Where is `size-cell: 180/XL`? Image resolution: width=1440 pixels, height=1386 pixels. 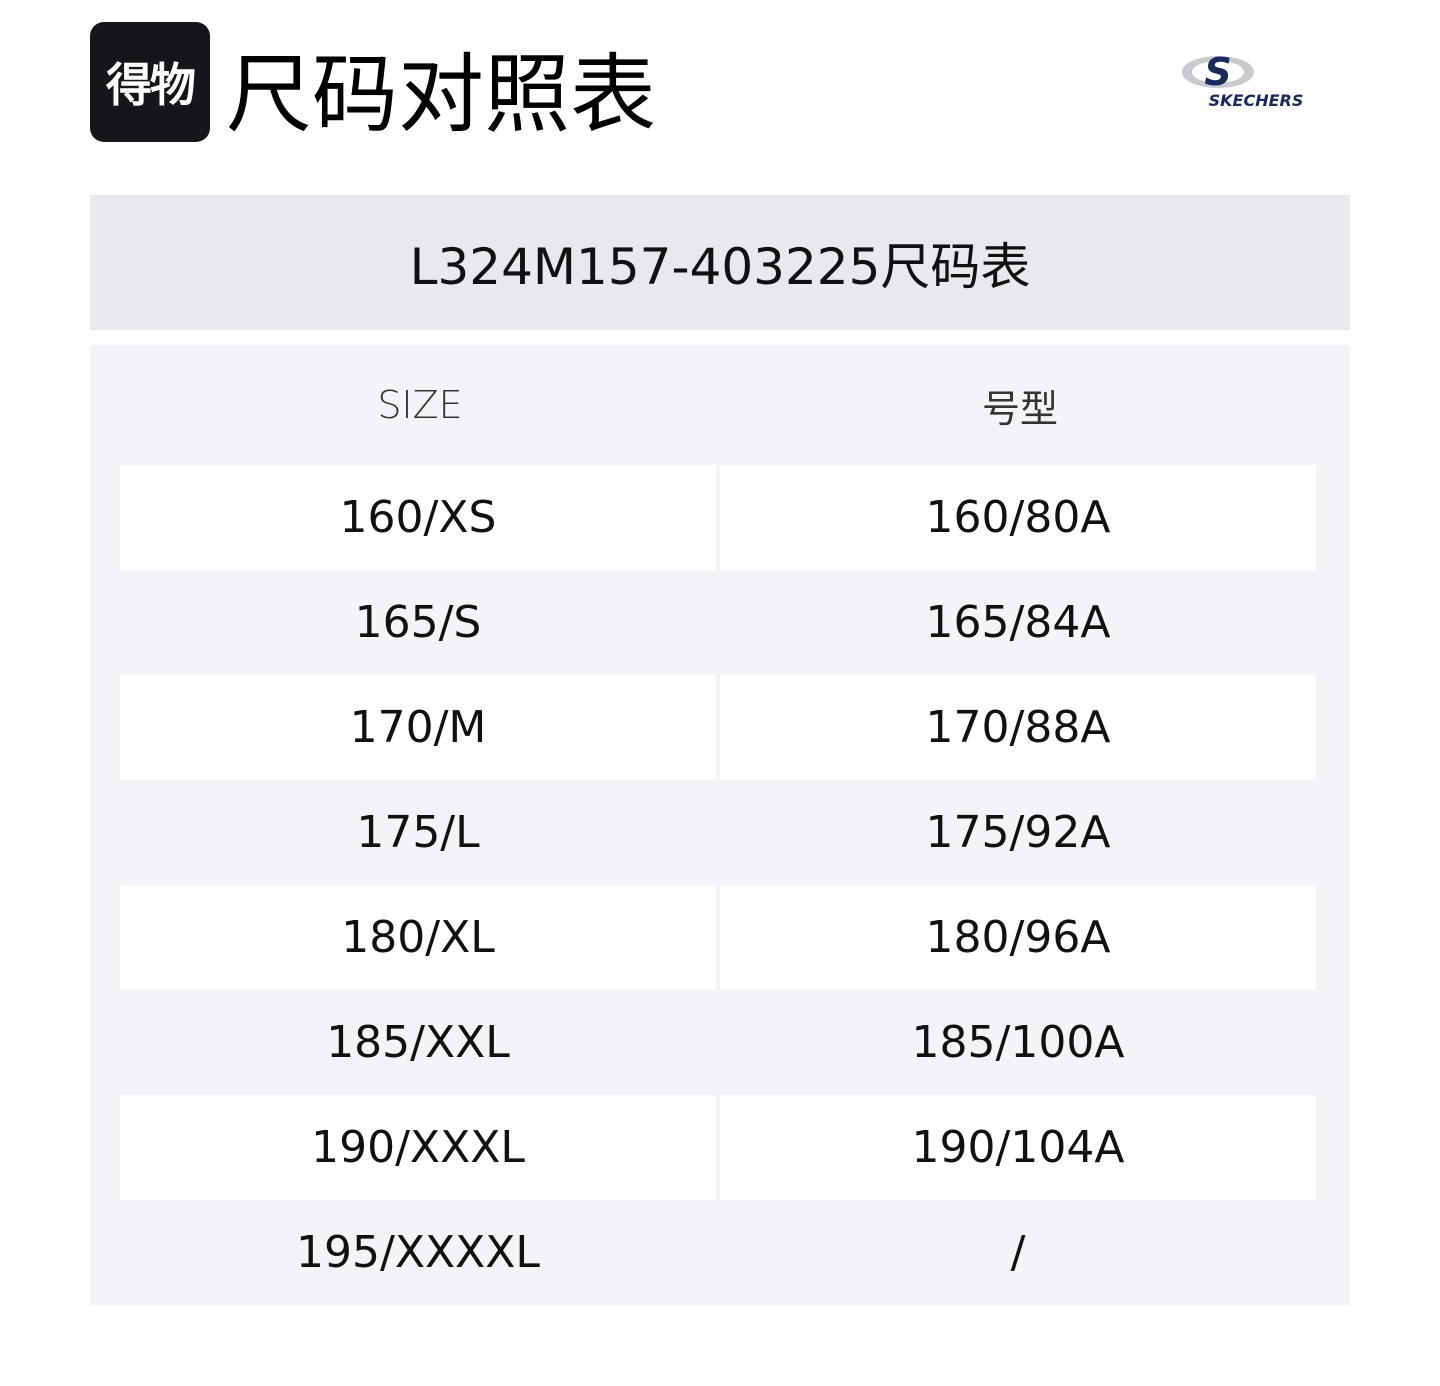
size-cell: 180/XL is located at coordinates (418, 937).